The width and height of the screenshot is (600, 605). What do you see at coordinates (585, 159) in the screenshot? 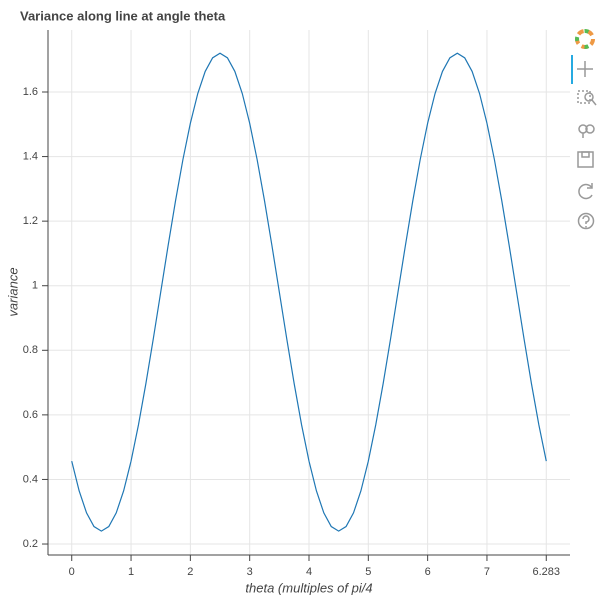
I see `save-tool` at bounding box center [585, 159].